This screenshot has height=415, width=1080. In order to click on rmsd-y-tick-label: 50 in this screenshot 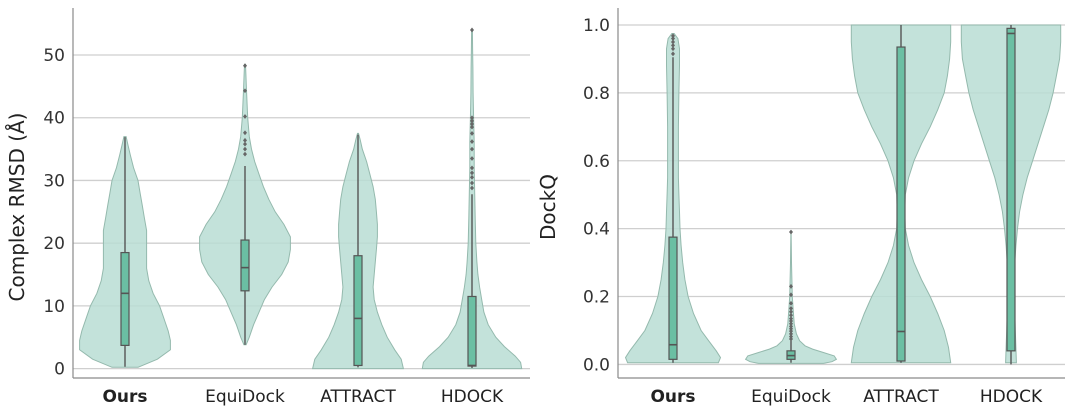, I will do `click(54, 56)`.